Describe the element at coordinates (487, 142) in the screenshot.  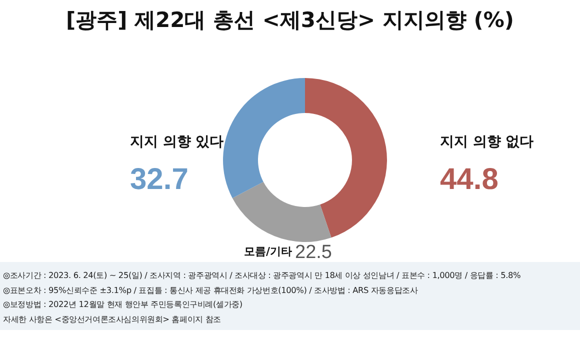
I see `slice-label: 지지 의향 없다` at that location.